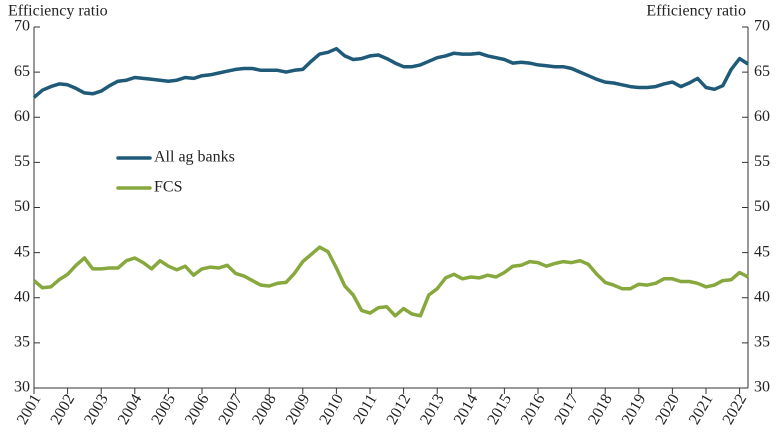  Describe the element at coordinates (168, 187) in the screenshot. I see `legend-label: FCS` at that location.